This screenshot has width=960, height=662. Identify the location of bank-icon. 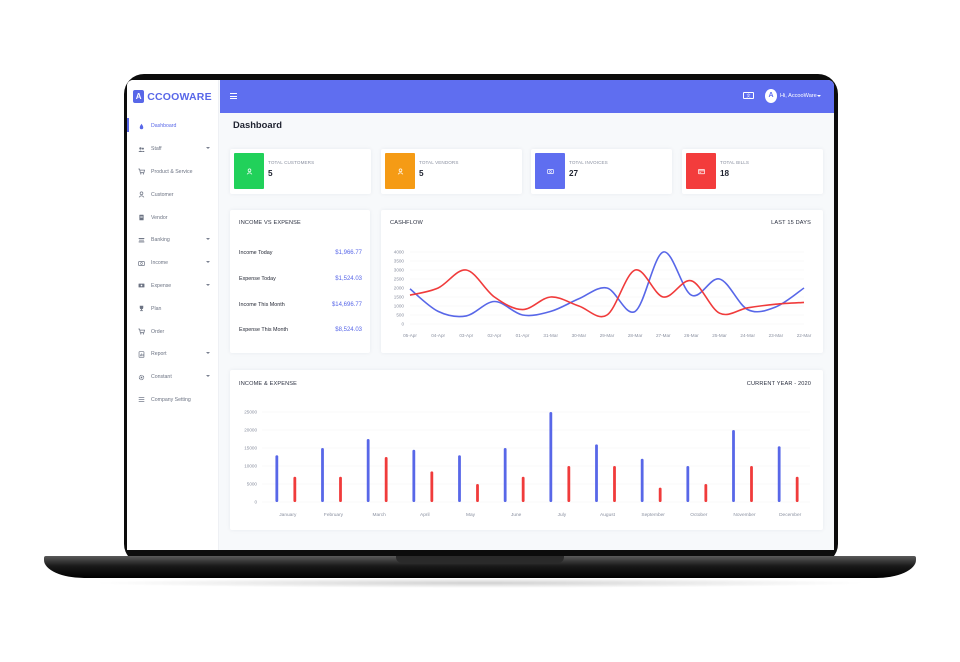
(141, 240).